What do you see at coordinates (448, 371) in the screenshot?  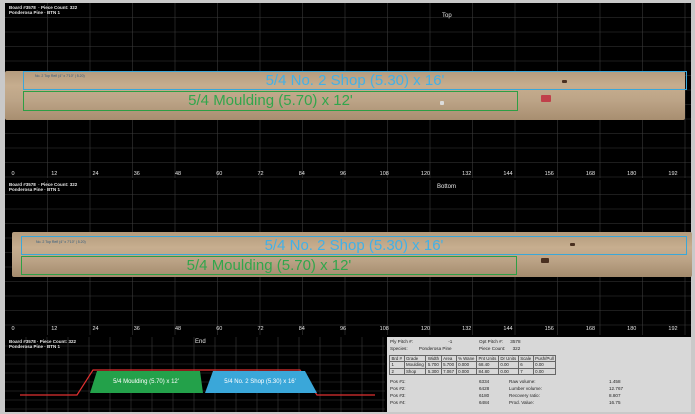 I see `table-cell: 7.067` at bounding box center [448, 371].